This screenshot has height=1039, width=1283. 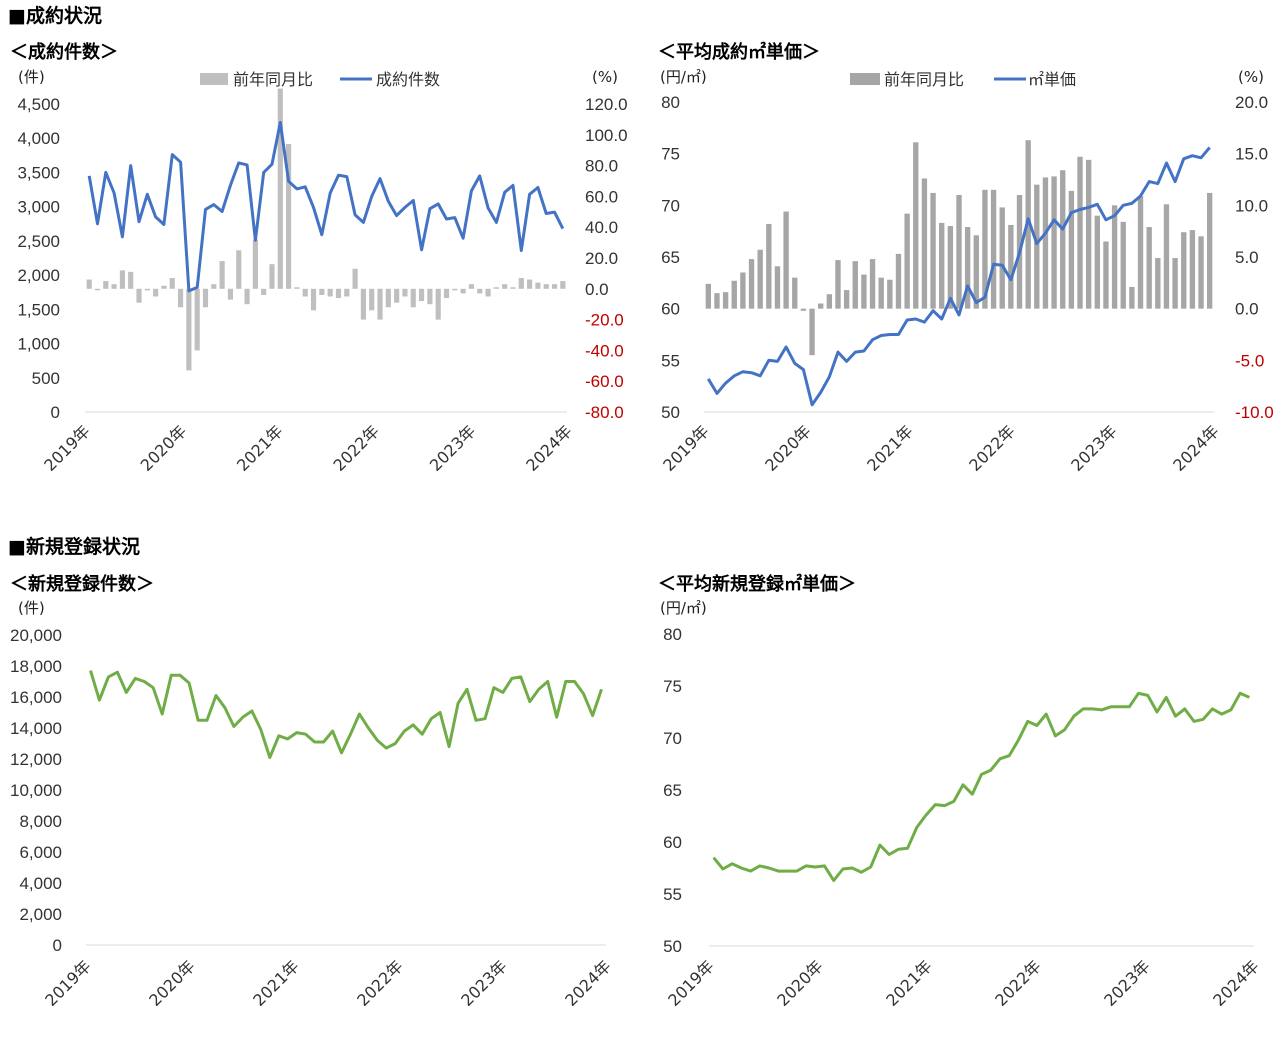 What do you see at coordinates (1052, 79) in the screenshot?
I see `legend-label-line: ㎡単価` at bounding box center [1052, 79].